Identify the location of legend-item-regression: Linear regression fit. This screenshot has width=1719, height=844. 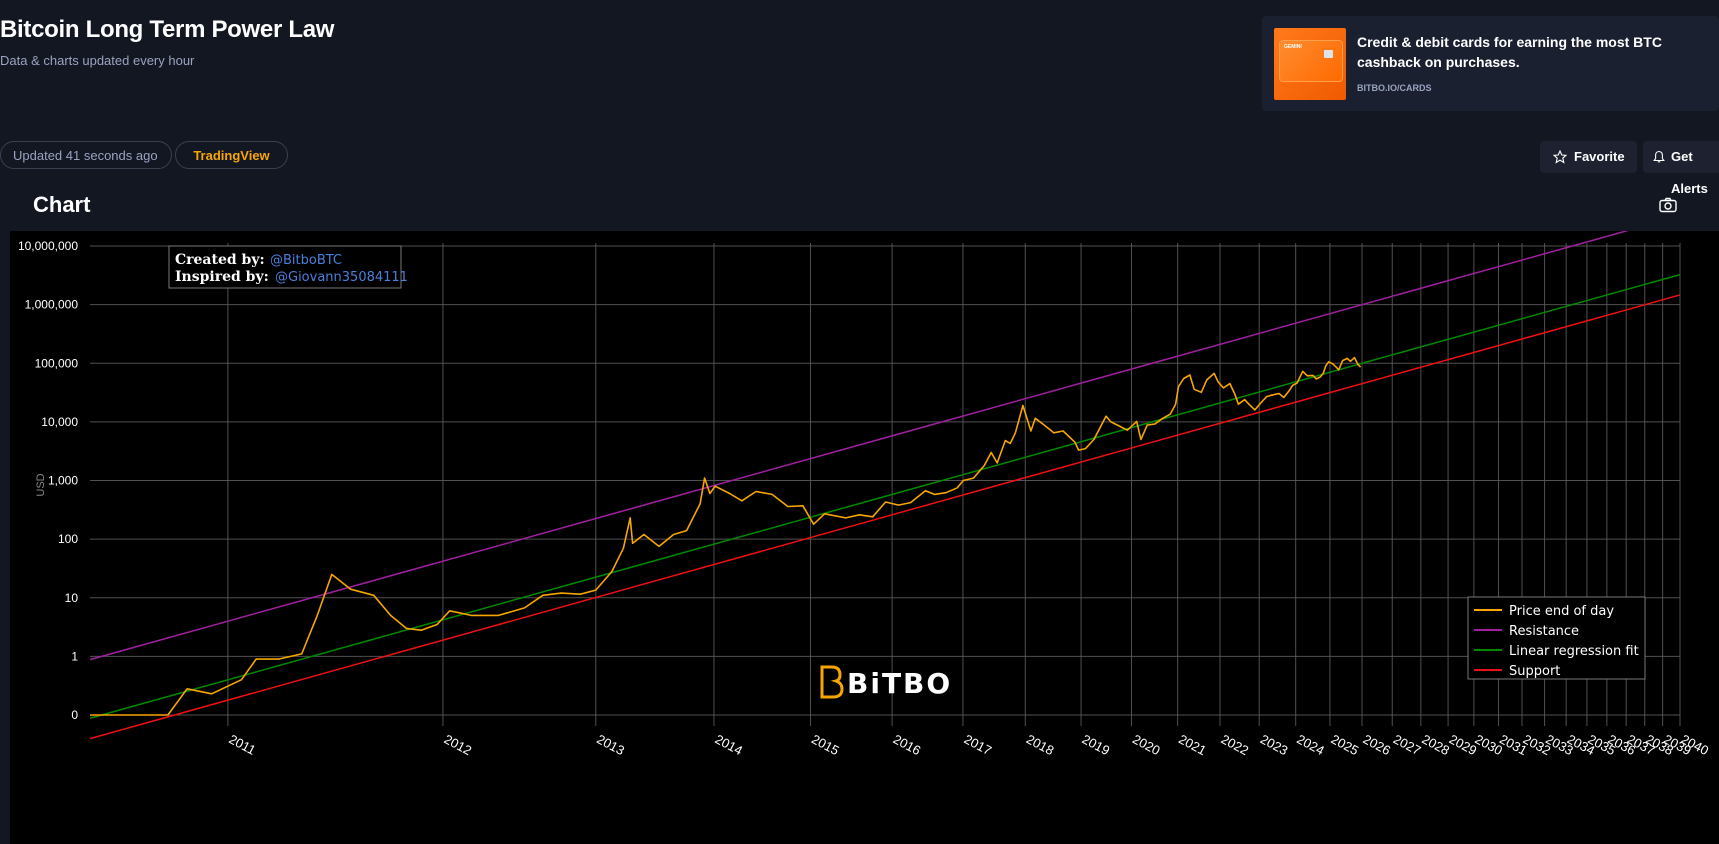
(1556, 651).